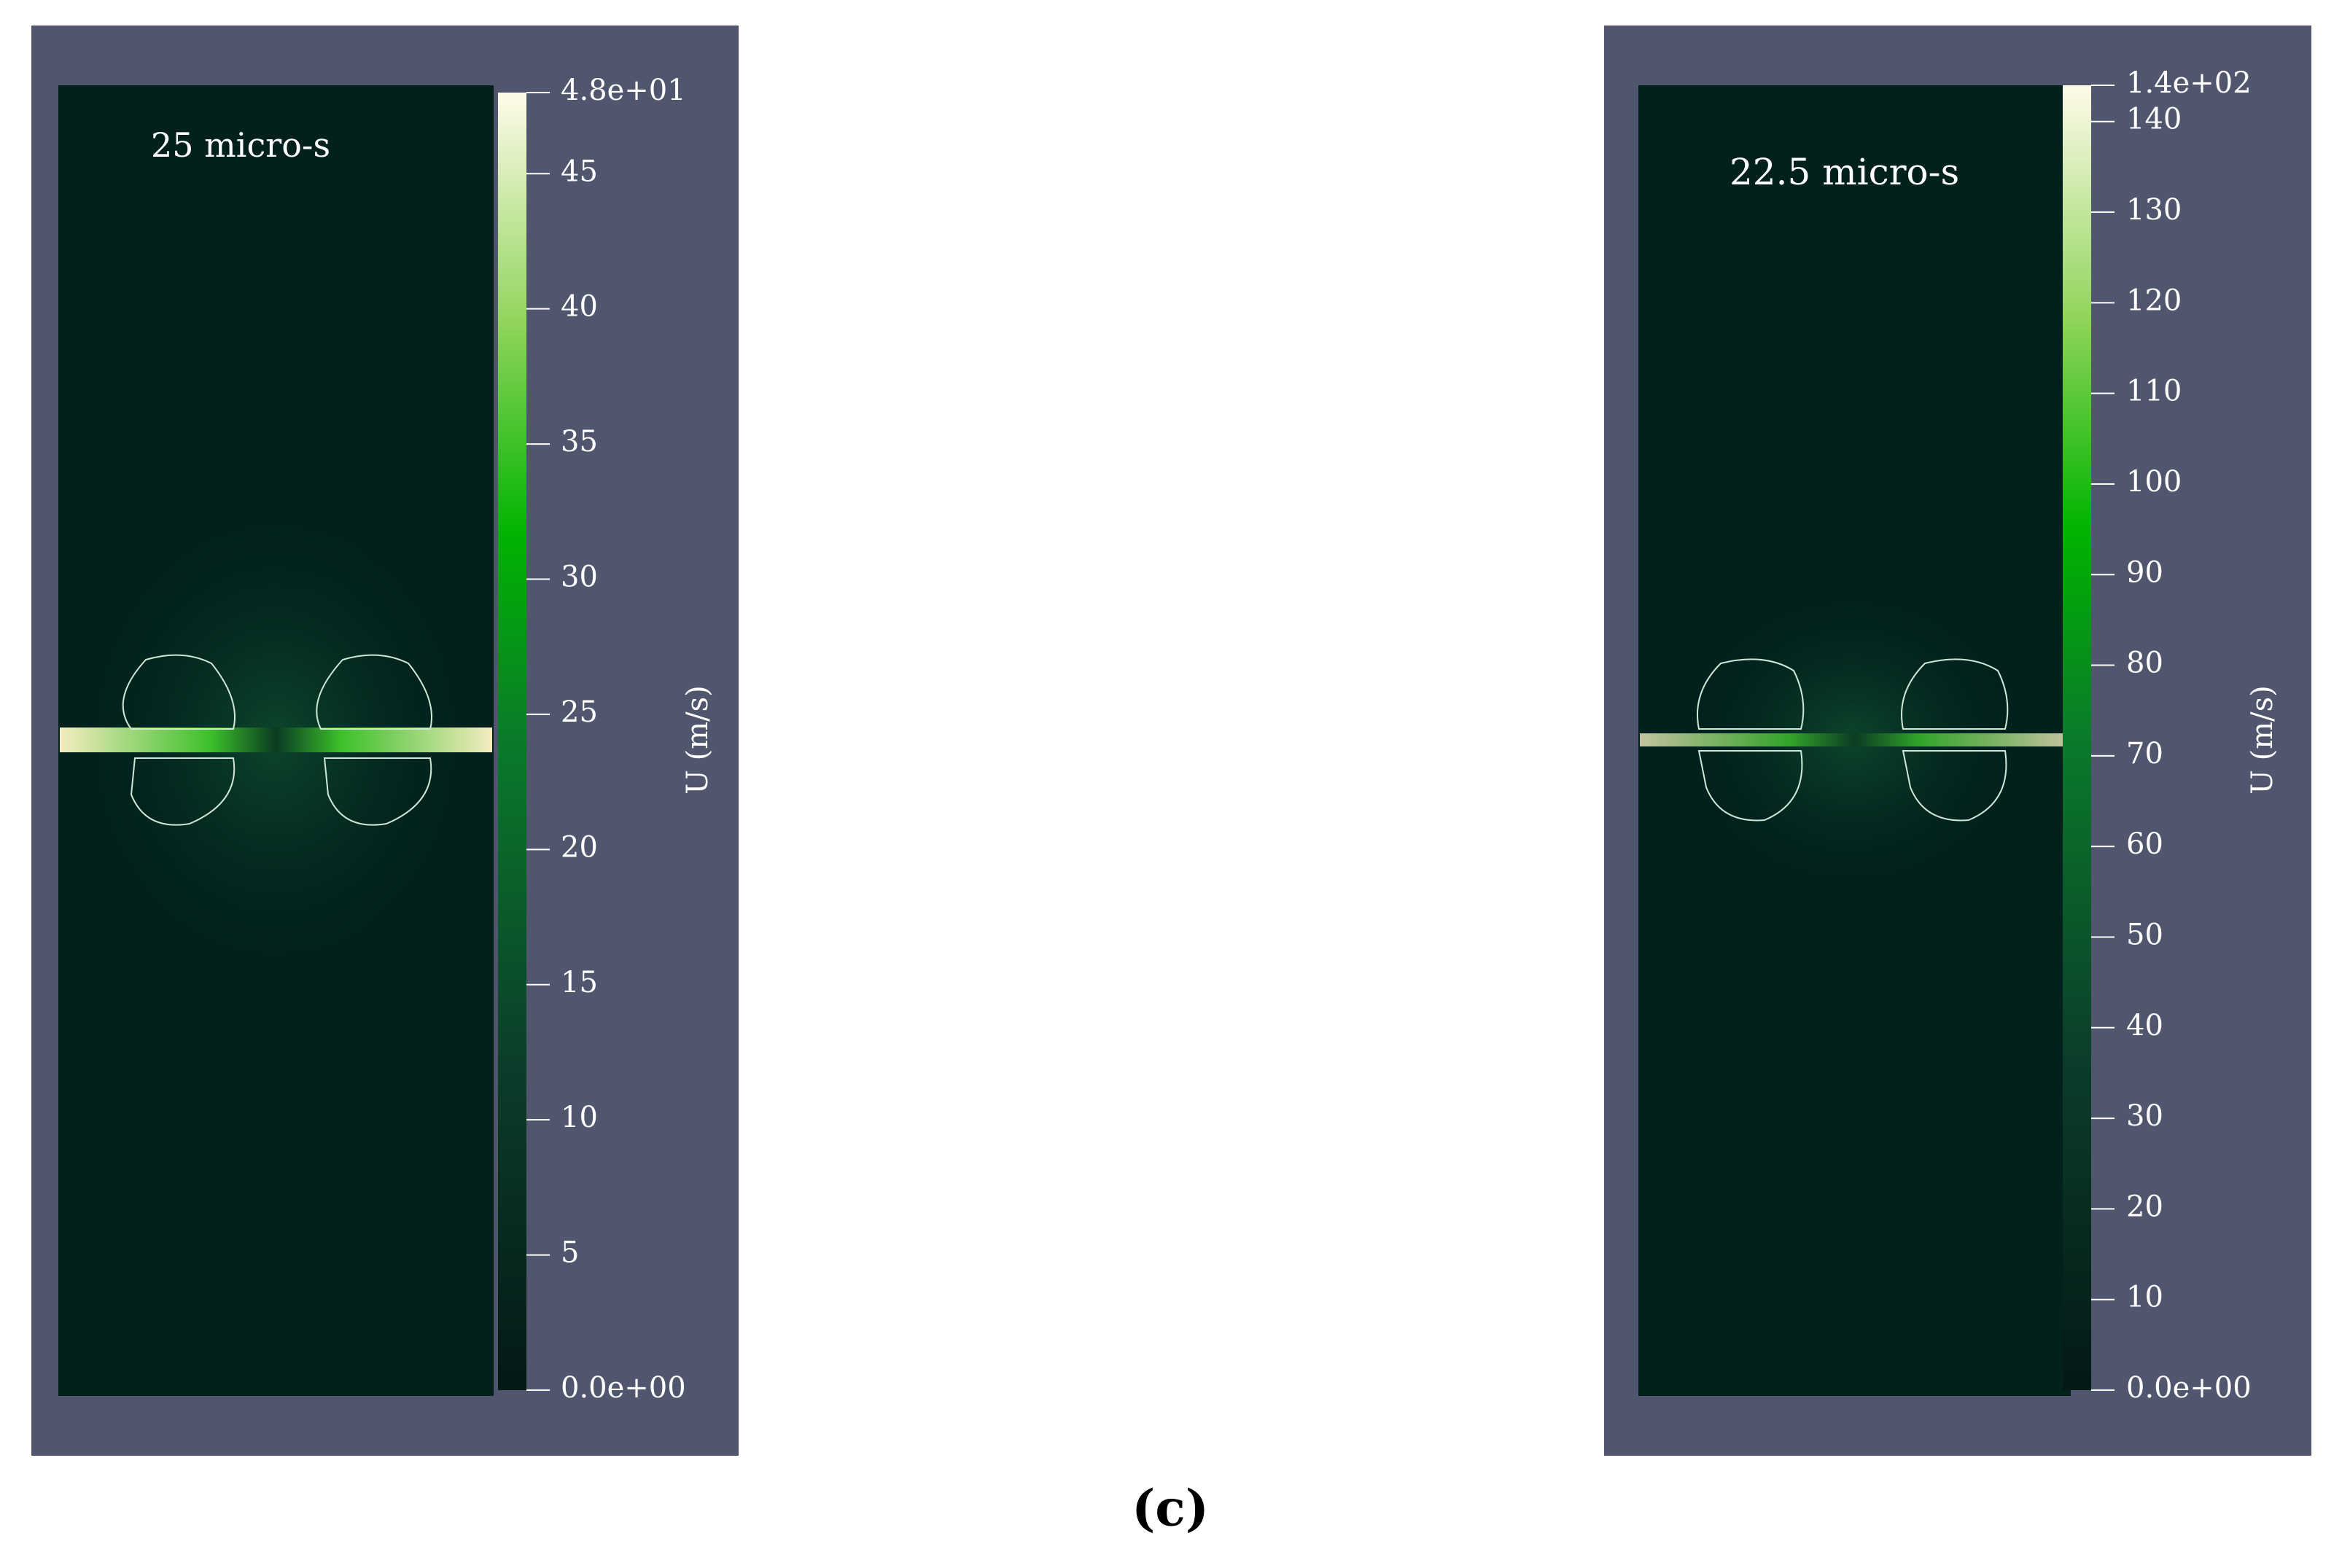  What do you see at coordinates (2154, 392) in the screenshot?
I see `colorbar-tick-label: 110` at bounding box center [2154, 392].